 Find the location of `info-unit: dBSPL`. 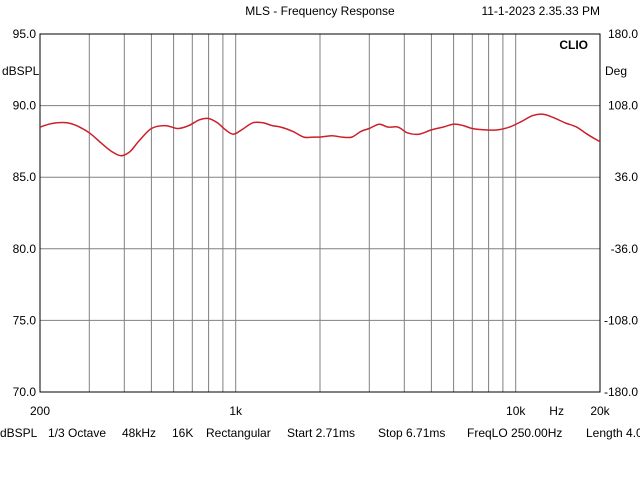

info-unit: dBSPL is located at coordinates (19, 433).